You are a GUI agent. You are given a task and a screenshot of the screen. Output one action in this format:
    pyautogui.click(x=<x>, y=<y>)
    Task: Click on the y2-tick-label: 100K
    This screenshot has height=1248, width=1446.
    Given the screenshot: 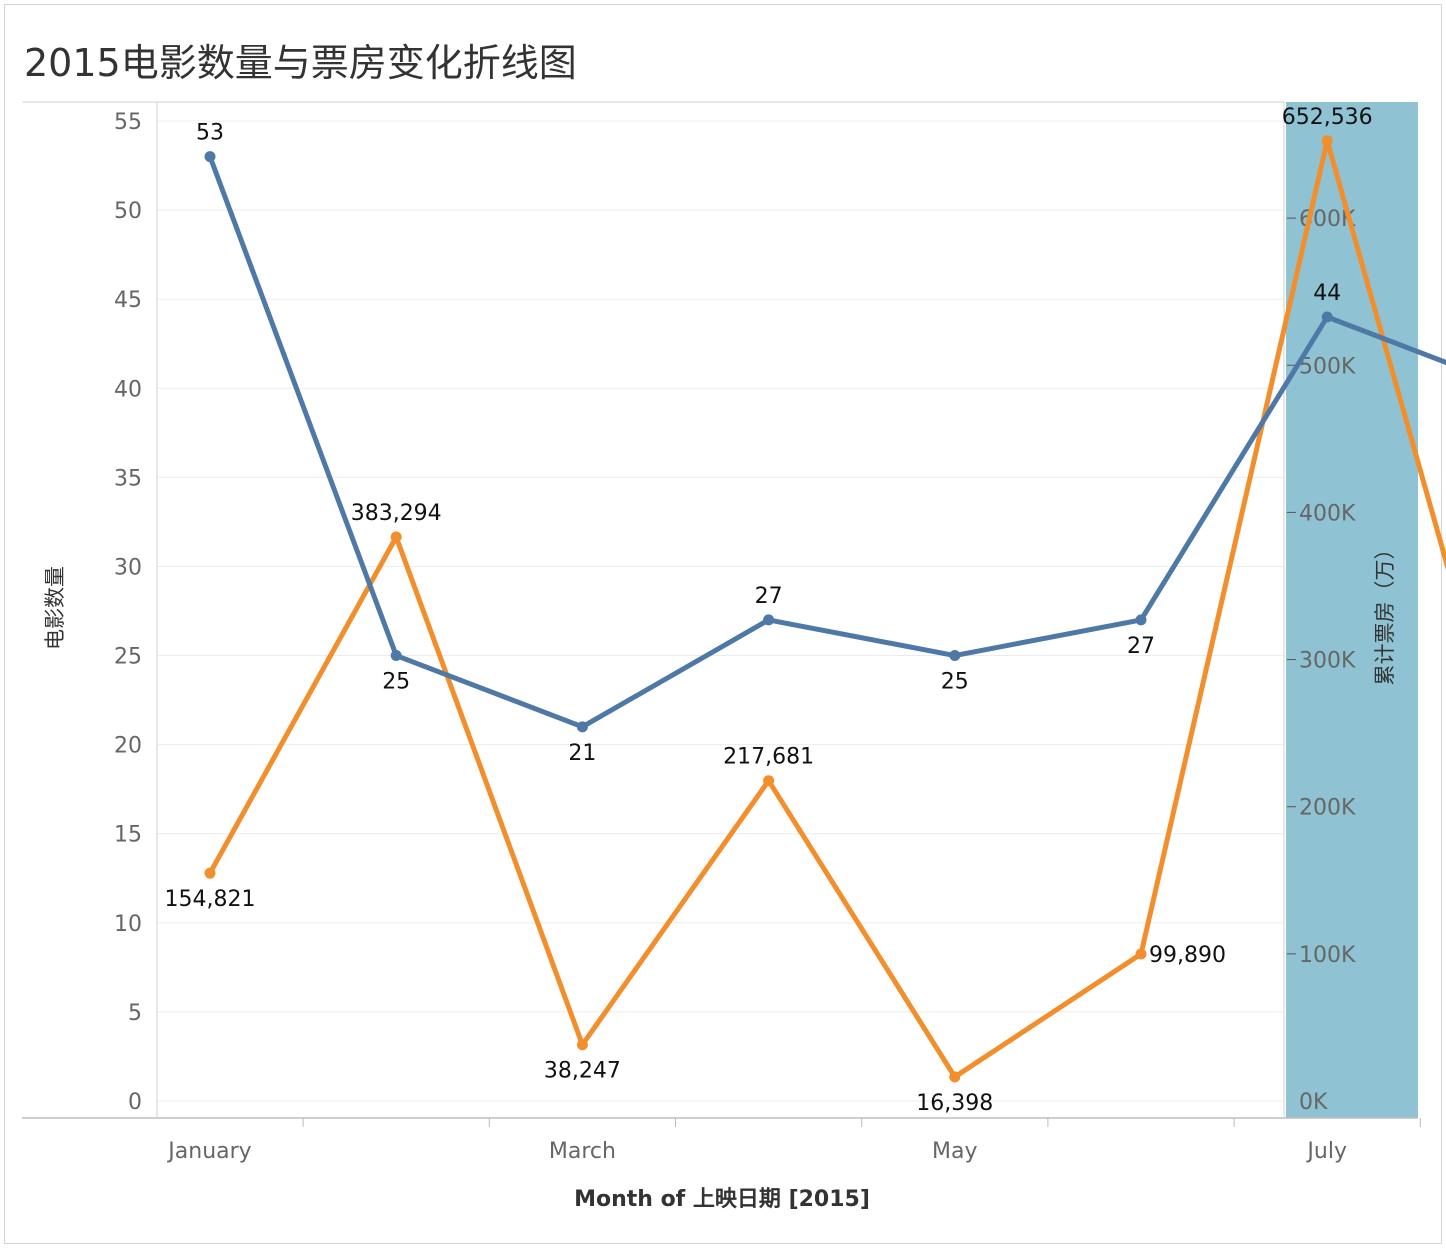 What is the action you would take?
    pyautogui.click(x=1327, y=955)
    